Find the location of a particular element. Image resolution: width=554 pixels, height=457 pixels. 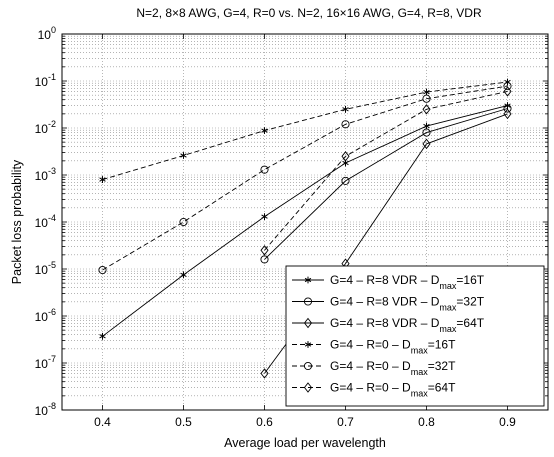

y-tick-label: 10⁰ is located at coordinates (47, 33).